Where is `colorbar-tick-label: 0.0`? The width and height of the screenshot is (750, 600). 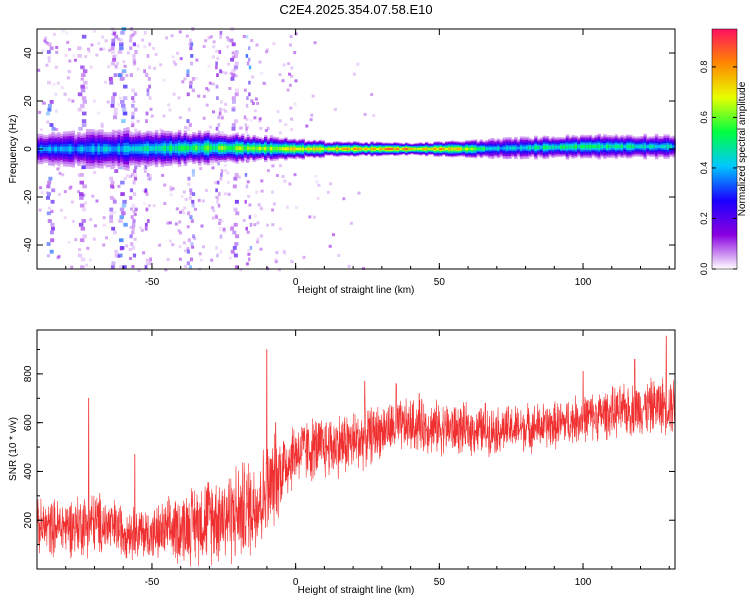
colorbar-tick-label: 0.0 is located at coordinates (704, 269).